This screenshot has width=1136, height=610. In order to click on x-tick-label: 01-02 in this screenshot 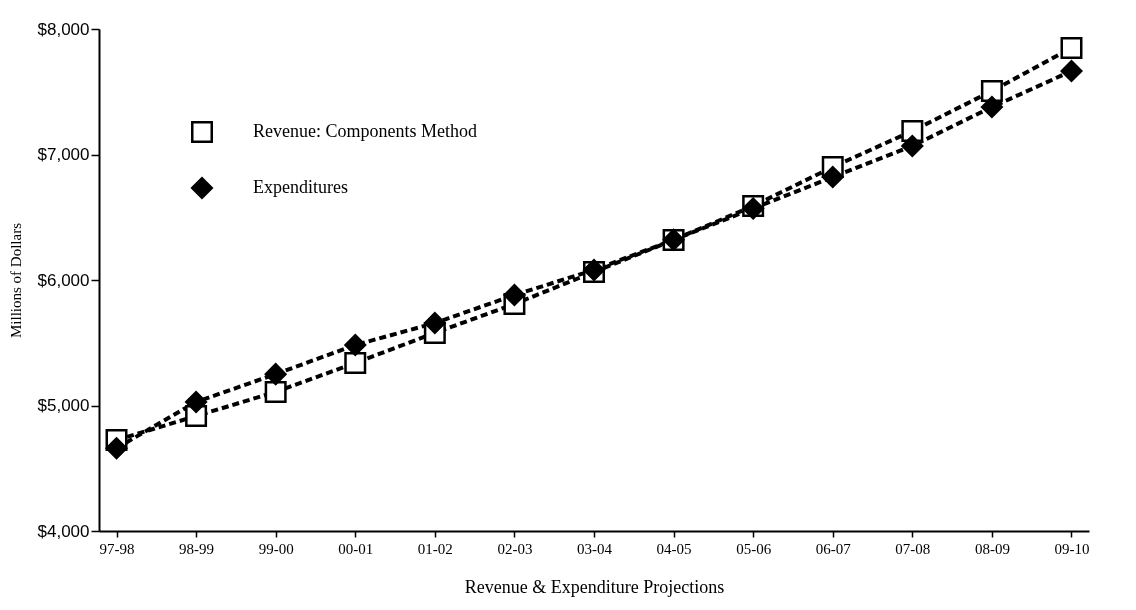, I will do `click(435, 548)`.